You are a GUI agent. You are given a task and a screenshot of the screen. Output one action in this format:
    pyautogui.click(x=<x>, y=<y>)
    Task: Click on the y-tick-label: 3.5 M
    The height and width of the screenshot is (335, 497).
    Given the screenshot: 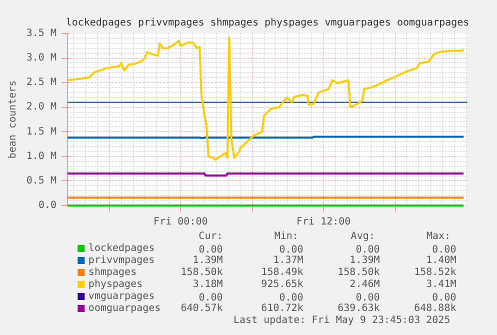 What is the action you would take?
    pyautogui.click(x=41, y=33)
    